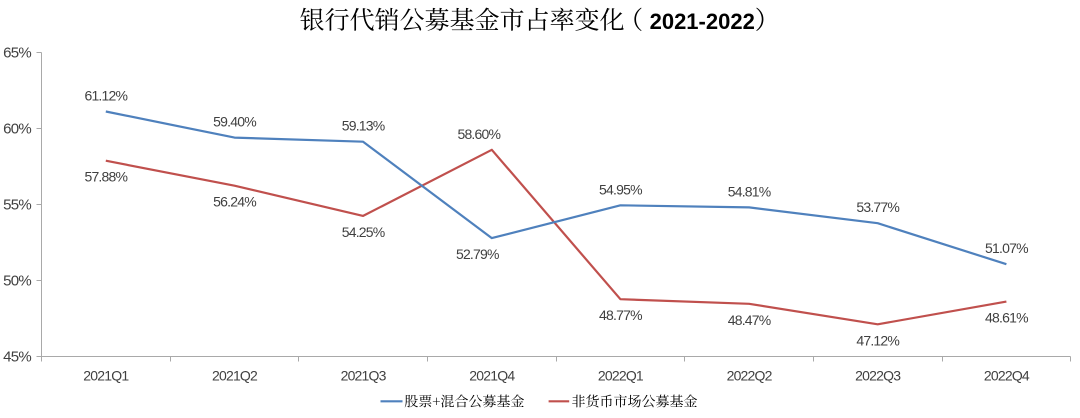 This screenshot has width=1080, height=418. What do you see at coordinates (877, 207) in the screenshot?
I see `svg-text: 53.77%` at bounding box center [877, 207].